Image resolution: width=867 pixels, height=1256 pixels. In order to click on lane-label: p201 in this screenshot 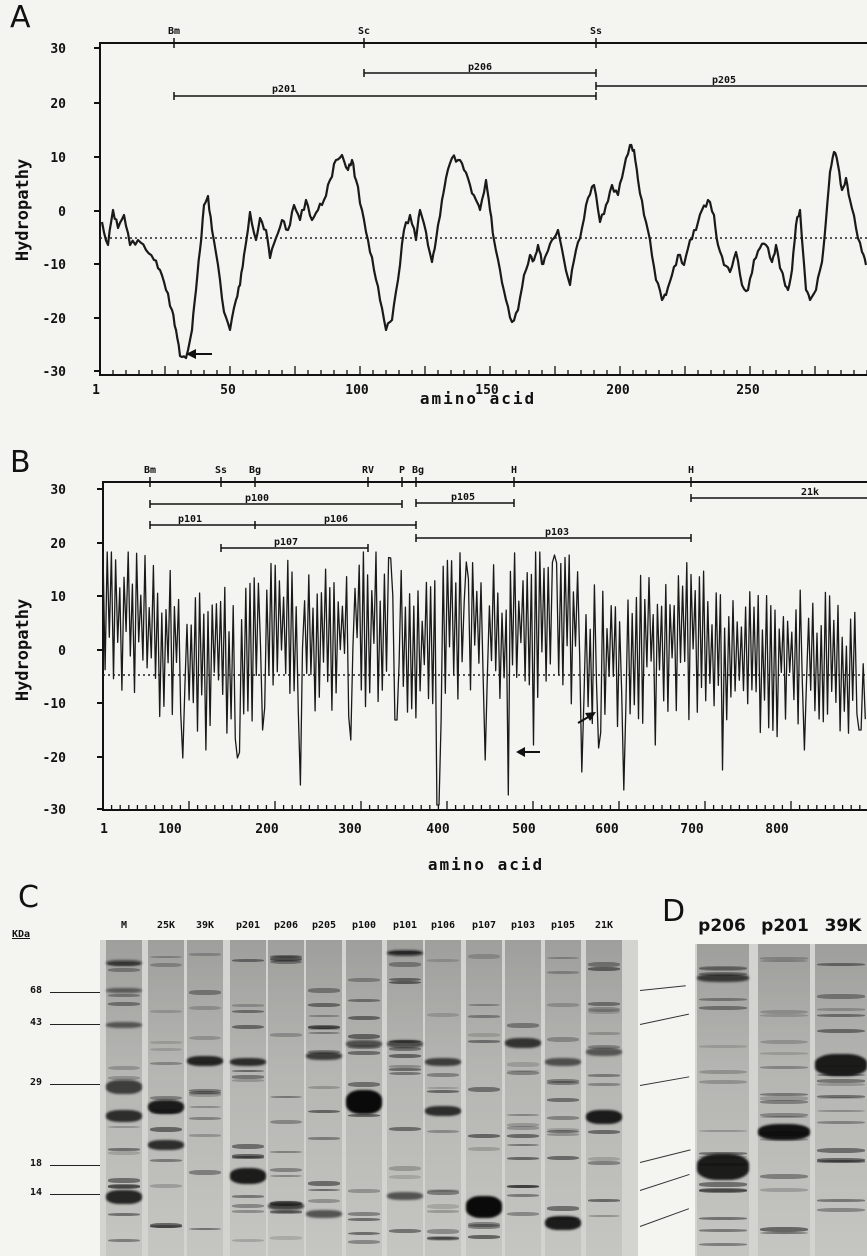, I will do `click(248, 925)`.